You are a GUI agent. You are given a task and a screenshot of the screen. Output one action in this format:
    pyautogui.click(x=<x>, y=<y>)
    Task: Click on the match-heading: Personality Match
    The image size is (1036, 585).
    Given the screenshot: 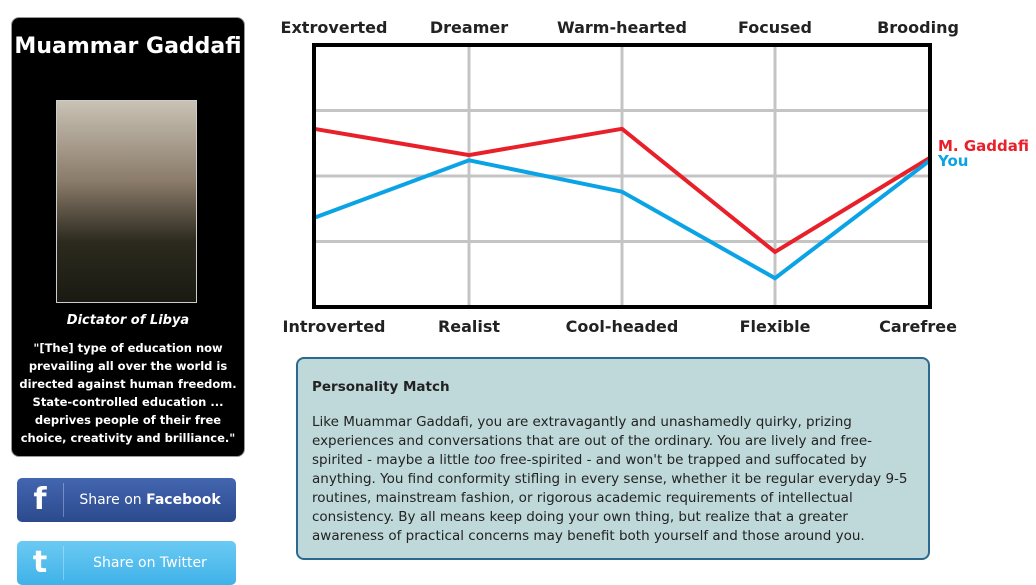 What is the action you would take?
    pyautogui.click(x=381, y=387)
    